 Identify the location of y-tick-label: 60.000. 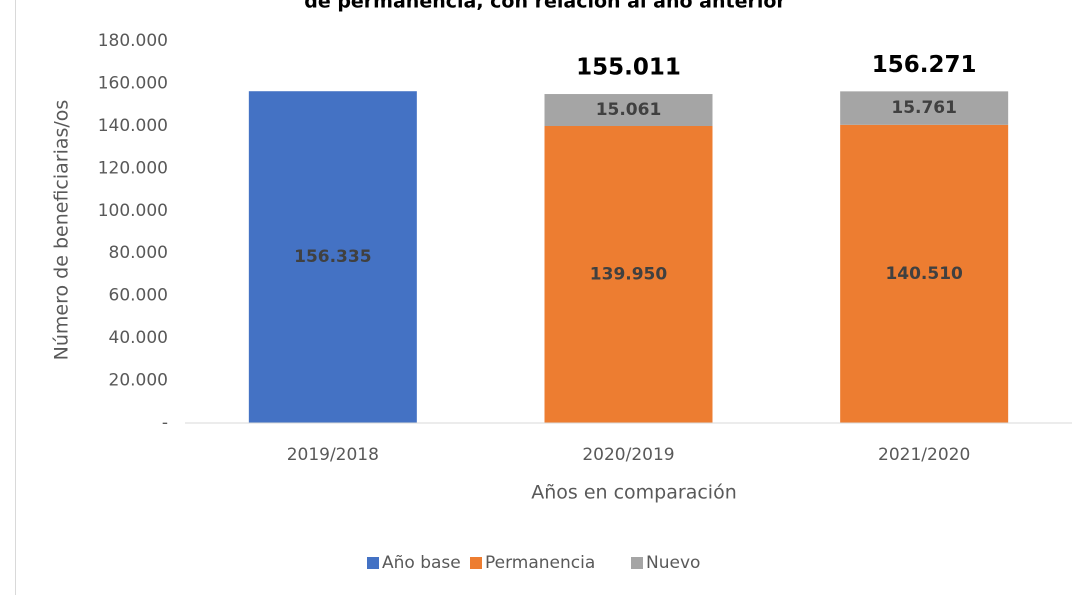
(138, 296).